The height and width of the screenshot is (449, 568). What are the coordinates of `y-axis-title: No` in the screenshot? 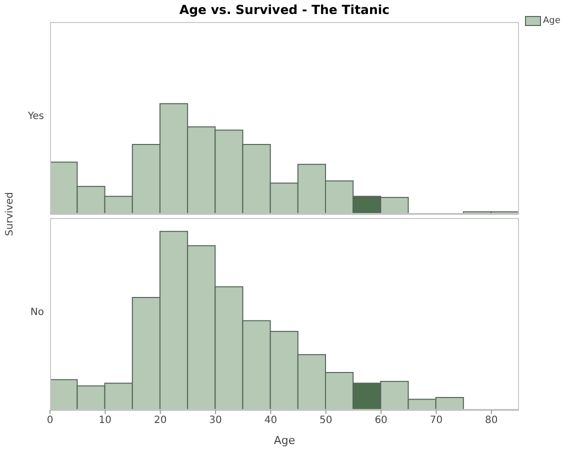 It's located at (36, 312).